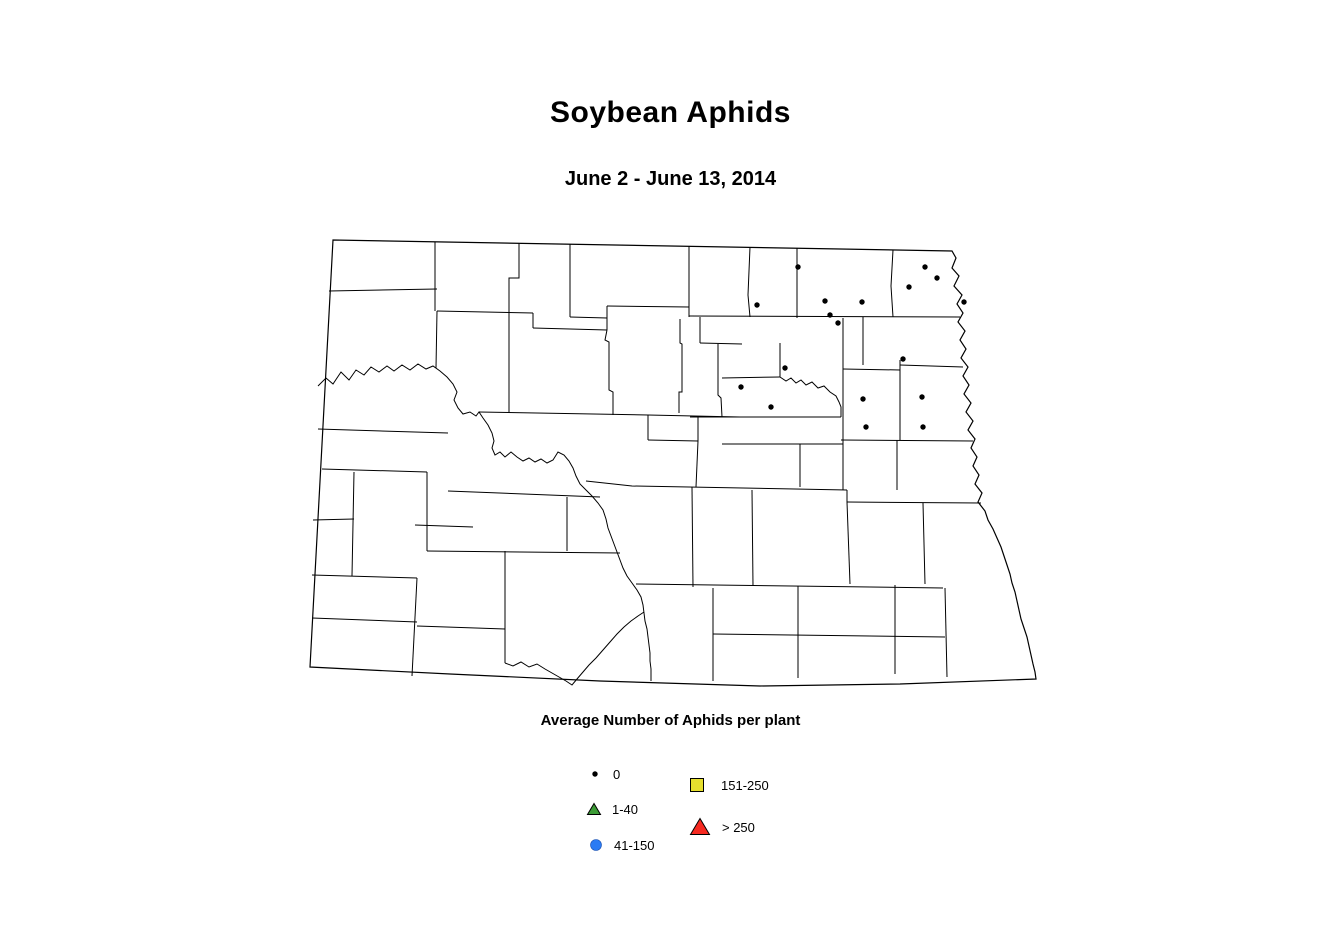 This screenshot has height=926, width=1341. Describe the element at coordinates (617, 774) in the screenshot. I see `legend-label: 0` at that location.